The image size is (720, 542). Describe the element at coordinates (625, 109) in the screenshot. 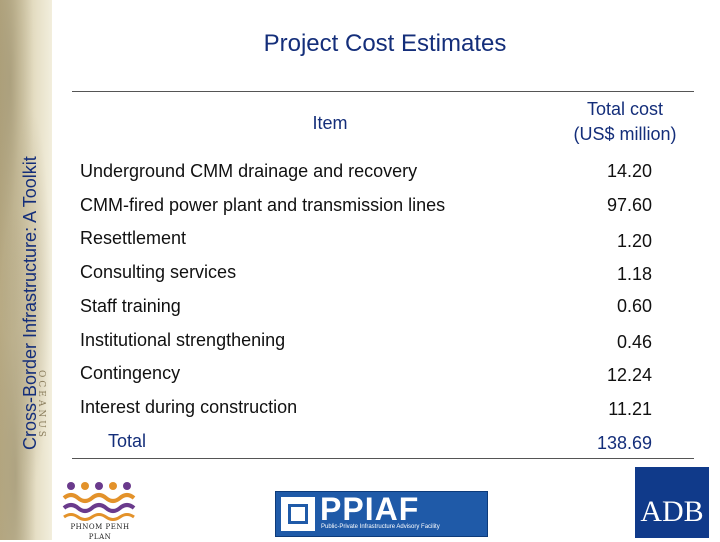

I see `column-header-total-line1: Total cost` at that location.